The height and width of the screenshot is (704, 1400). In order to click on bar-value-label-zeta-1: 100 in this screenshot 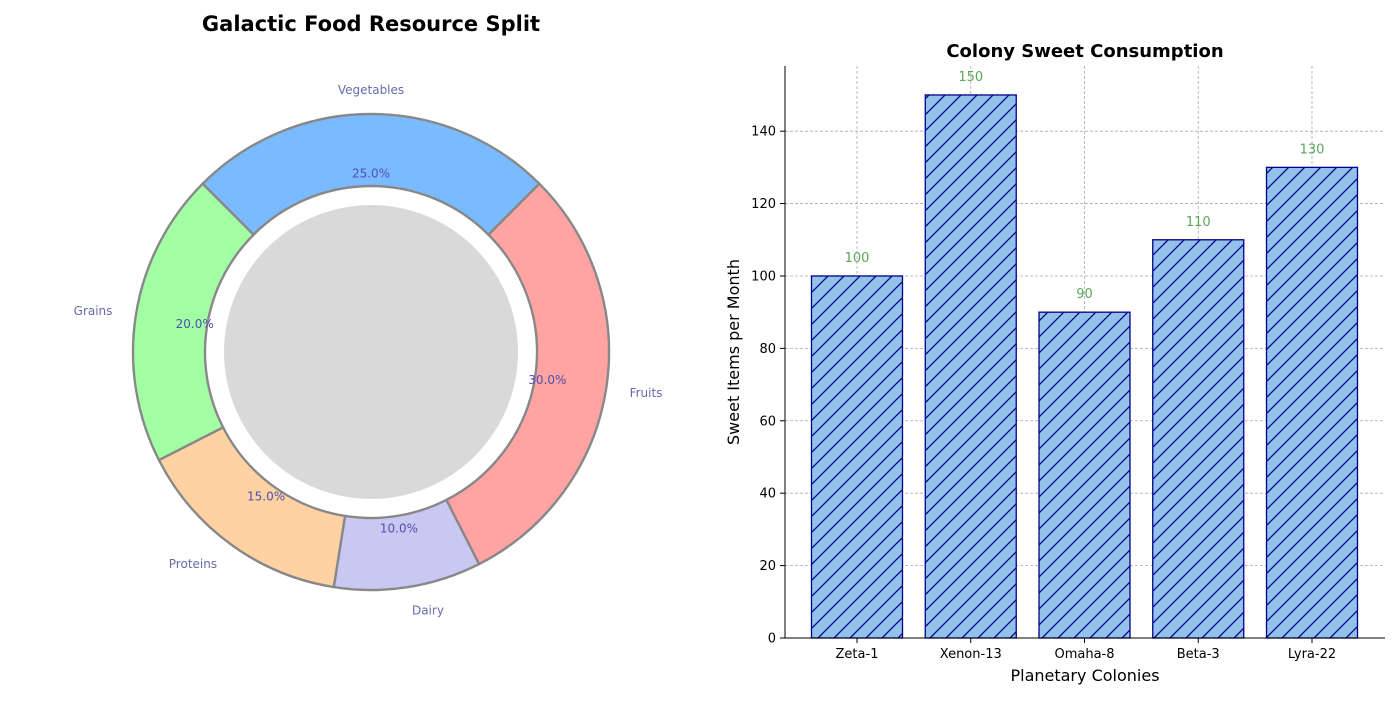, I will do `click(857, 258)`.